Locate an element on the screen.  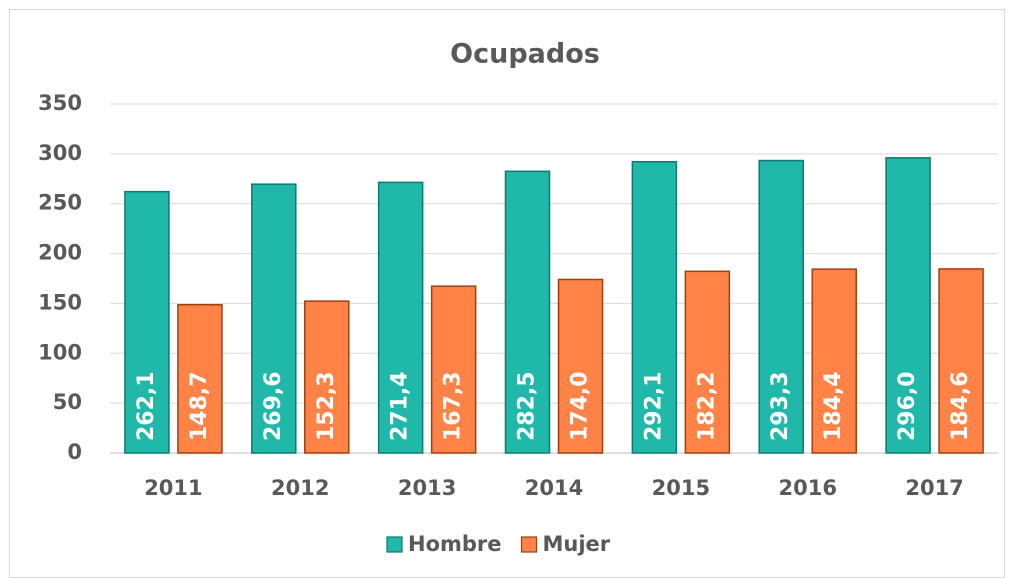
chart-title: Ocupados is located at coordinates (525, 54).